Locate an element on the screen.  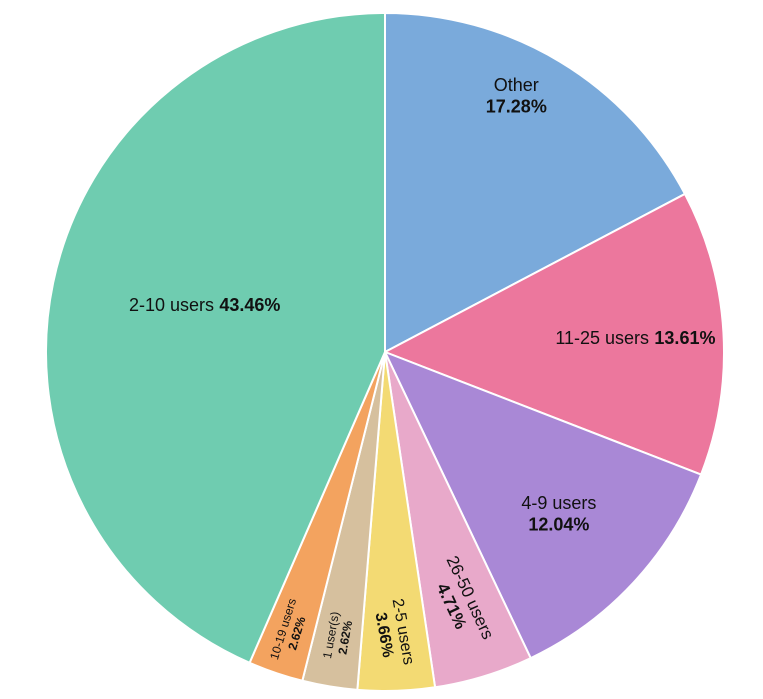
slice-label-text: 4-9 users 12.04% is located at coordinates (558, 514).